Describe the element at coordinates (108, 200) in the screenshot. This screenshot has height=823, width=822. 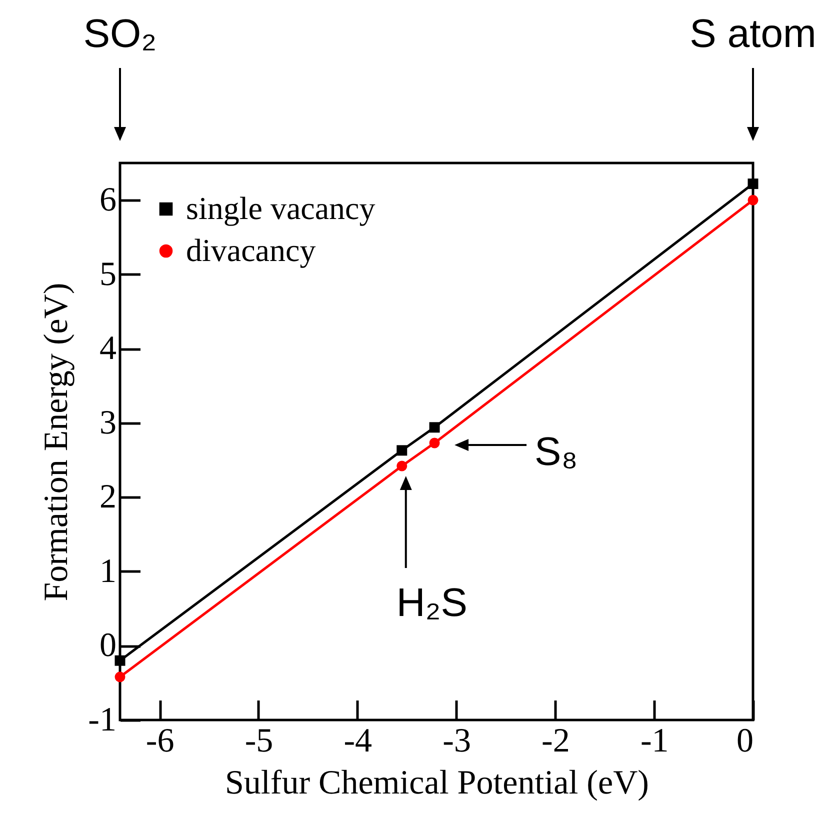
I see `y-tick-label: 6` at that location.